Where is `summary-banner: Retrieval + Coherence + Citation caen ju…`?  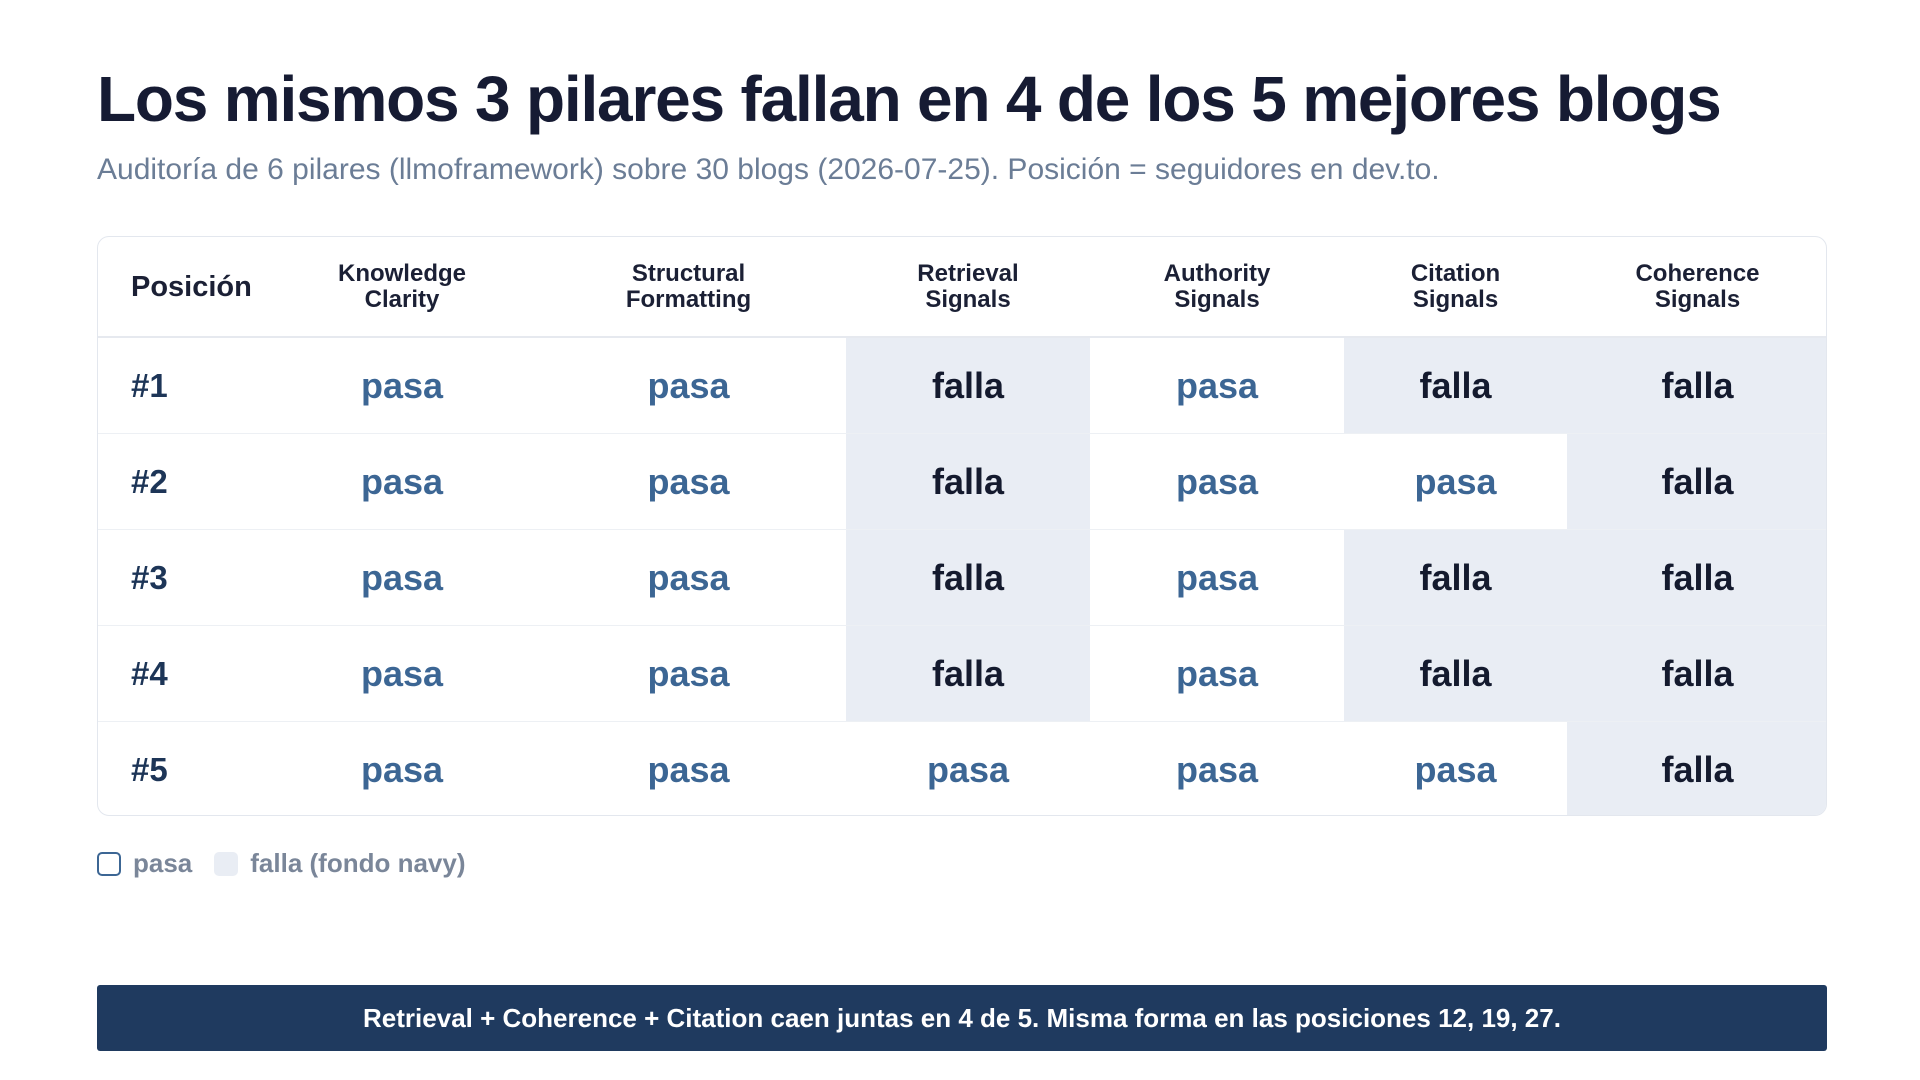
summary-banner: Retrieval + Coherence + Citation caen ju… is located at coordinates (962, 1018).